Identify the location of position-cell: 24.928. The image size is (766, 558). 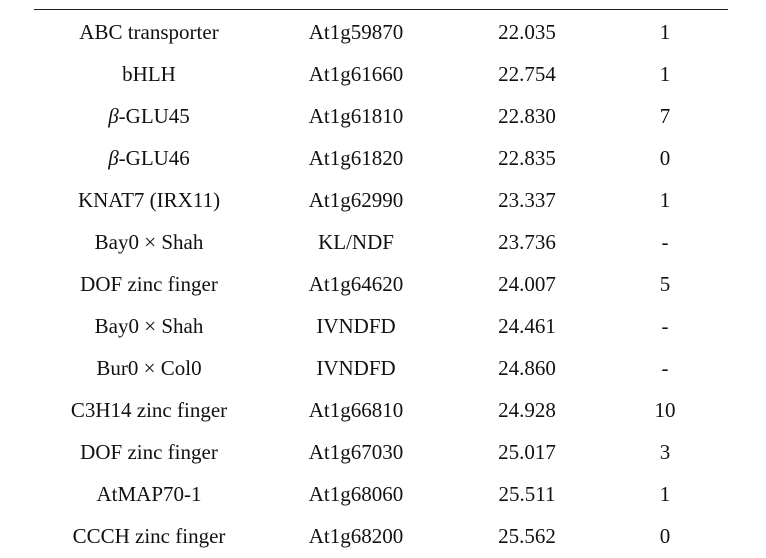
(527, 410).